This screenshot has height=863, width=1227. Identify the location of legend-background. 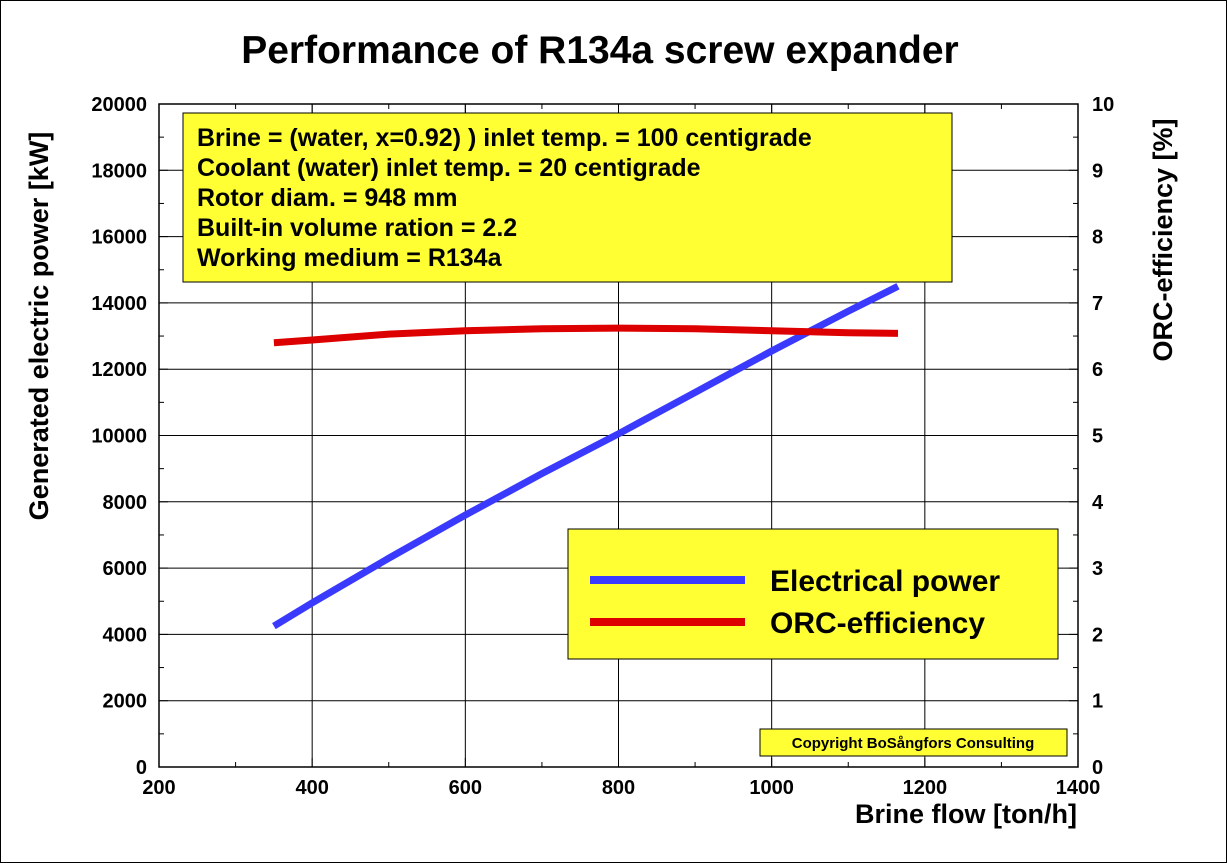
(813, 594).